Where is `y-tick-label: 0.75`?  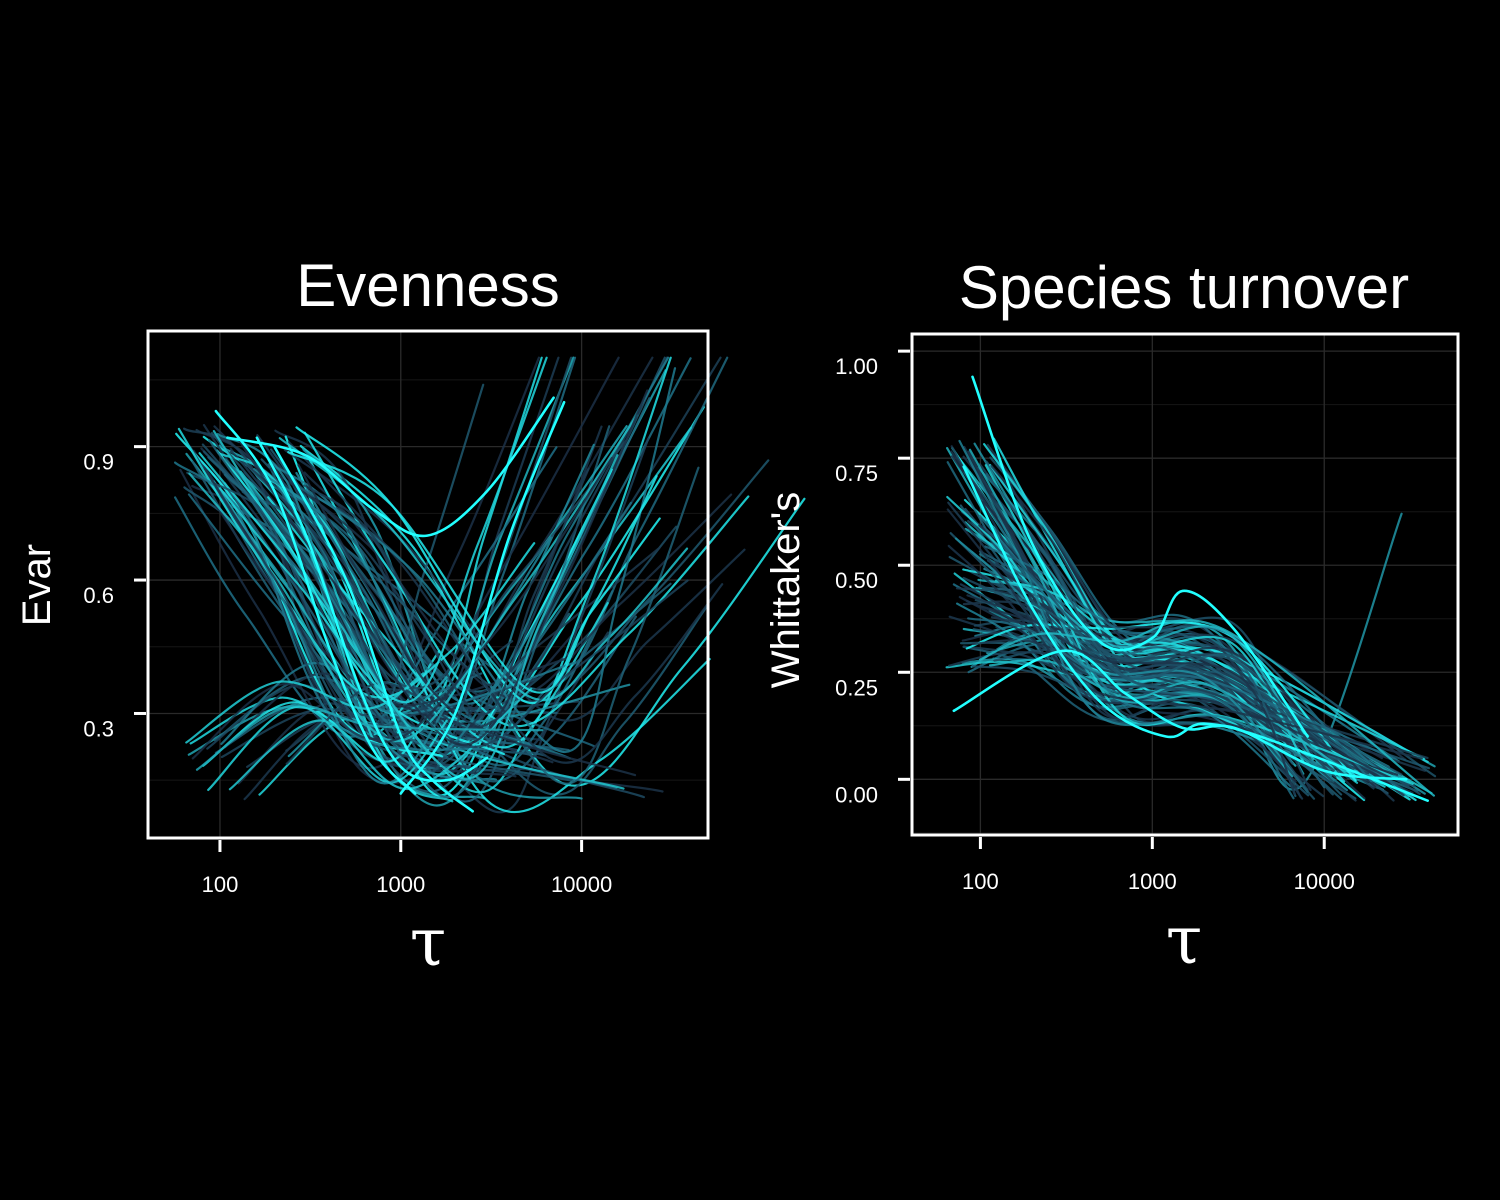 y-tick-label: 0.75 is located at coordinates (856, 473).